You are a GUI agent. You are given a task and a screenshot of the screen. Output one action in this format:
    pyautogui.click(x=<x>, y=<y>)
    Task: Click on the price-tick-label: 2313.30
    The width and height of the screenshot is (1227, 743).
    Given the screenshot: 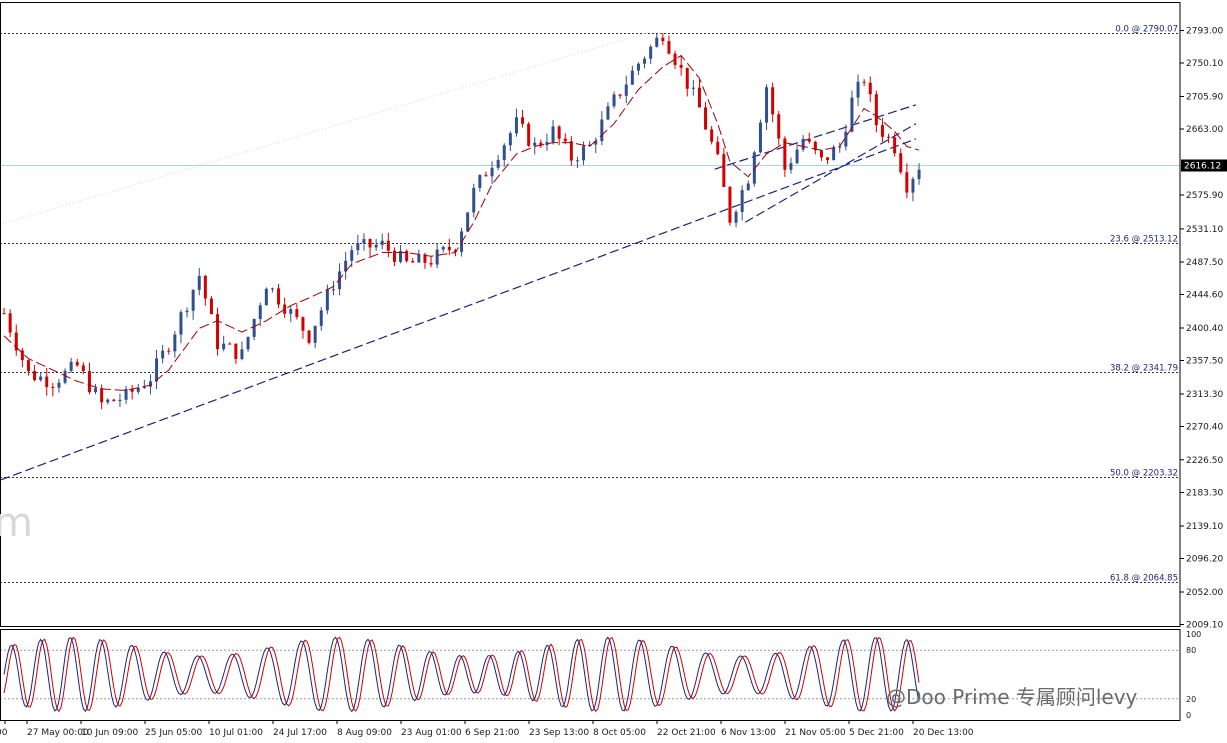 What is the action you would take?
    pyautogui.click(x=1204, y=395)
    